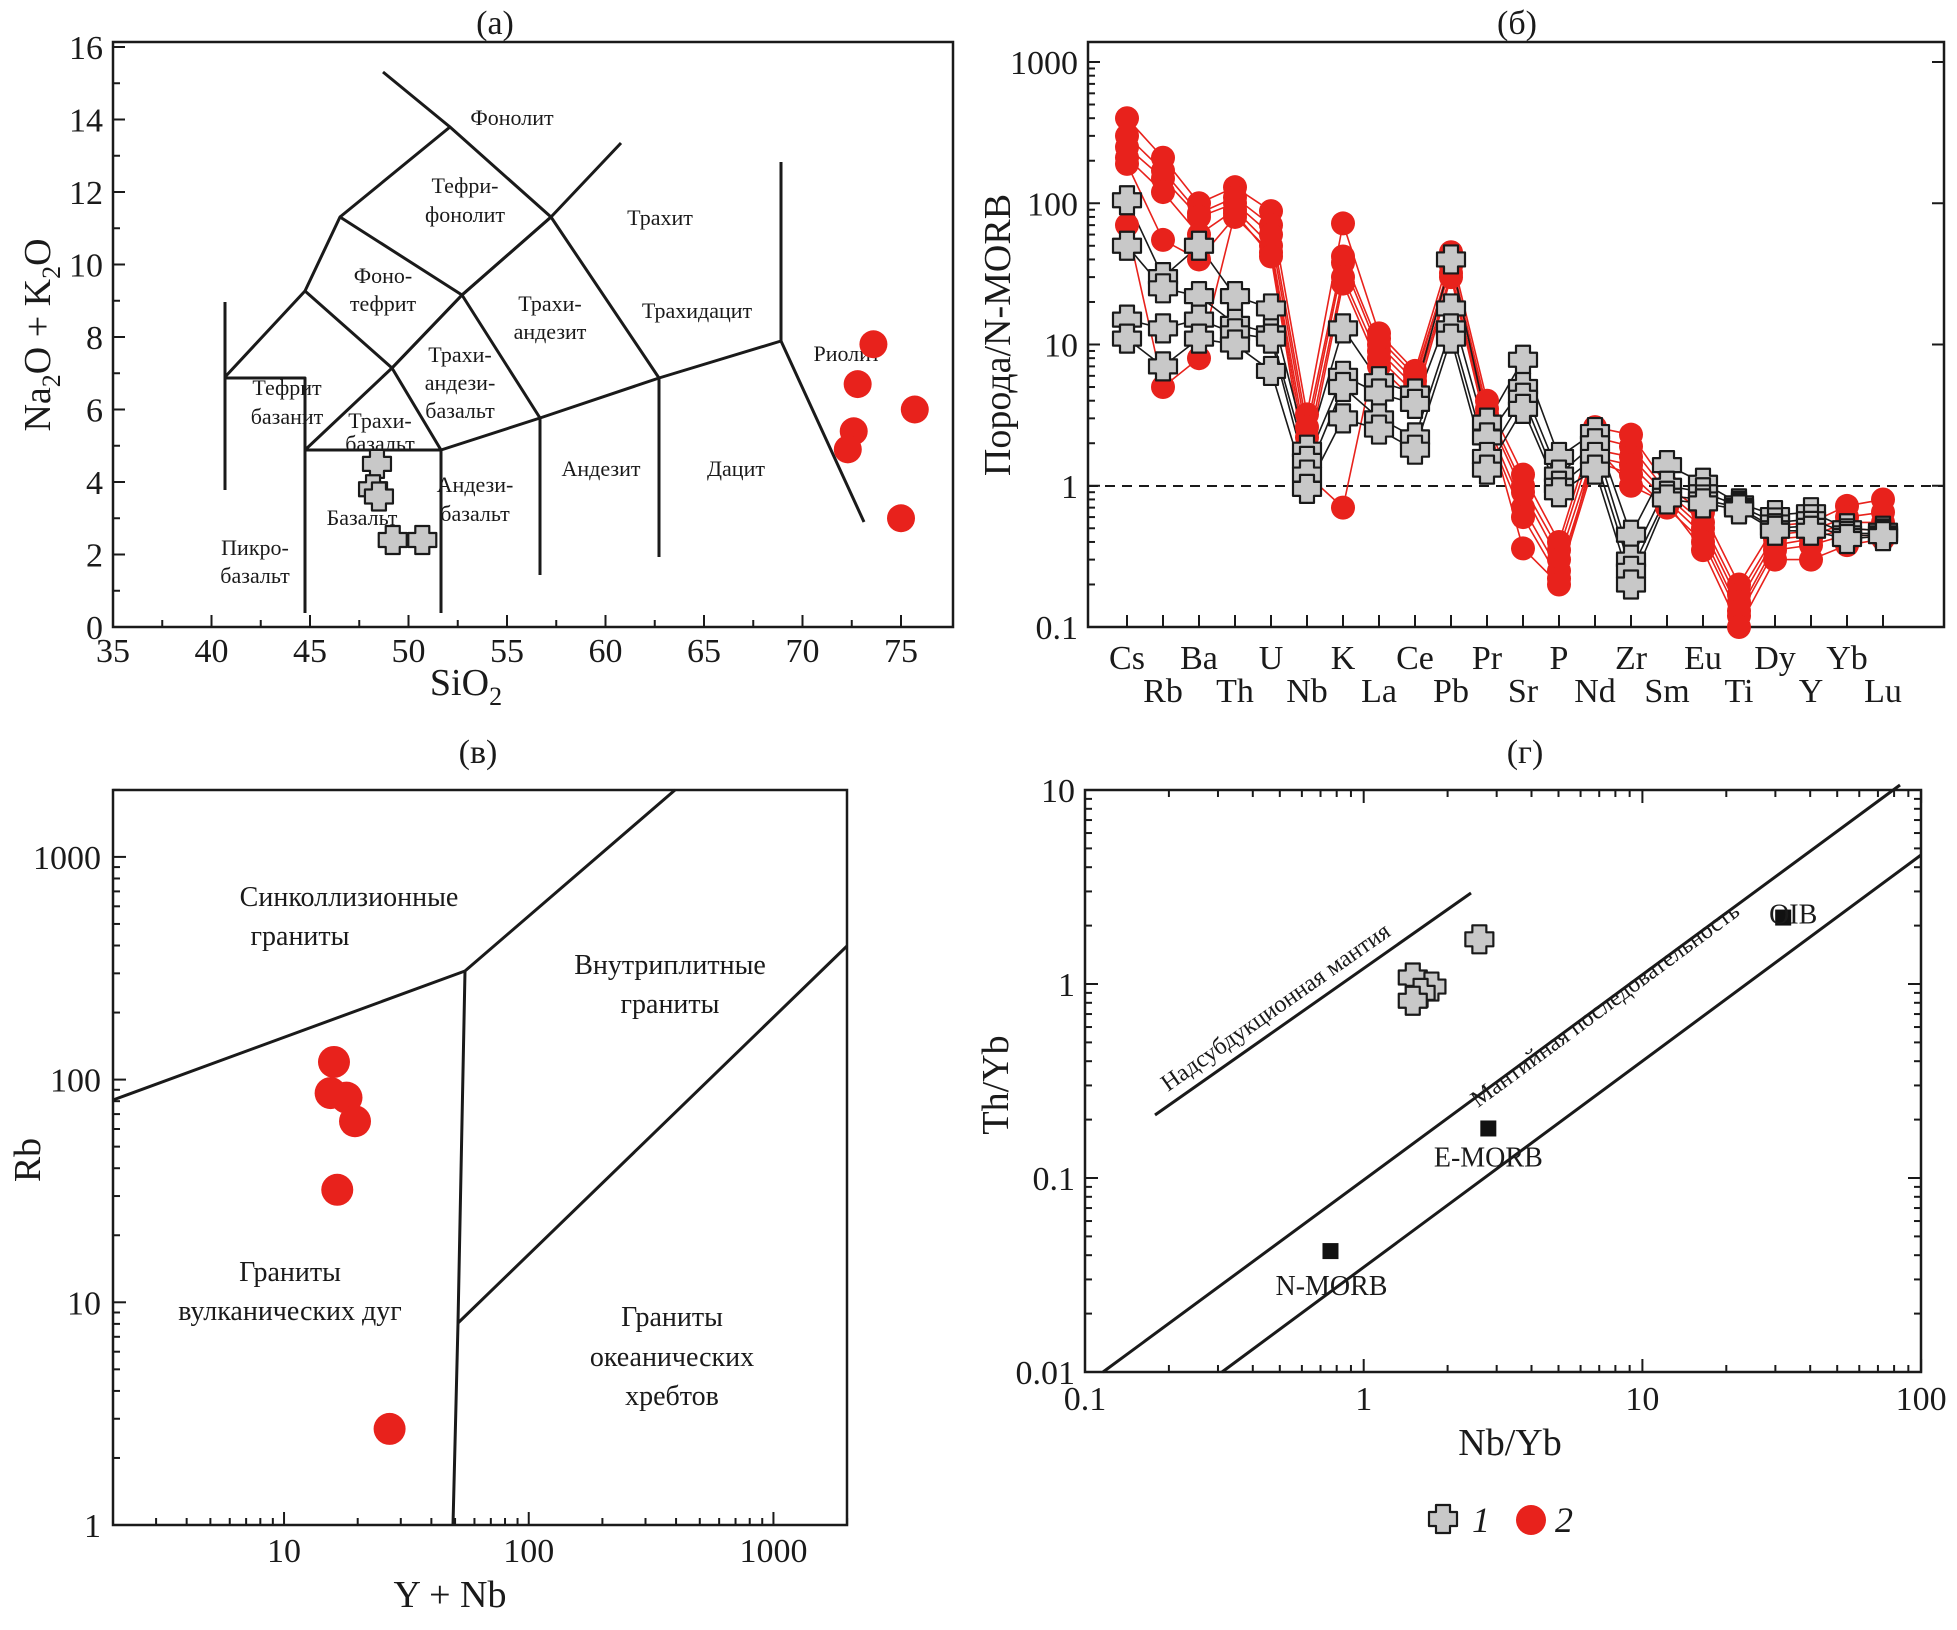  What do you see at coordinates (1738, 691) in the screenshot?
I see `panel-b-category-label: Ti` at bounding box center [1738, 691].